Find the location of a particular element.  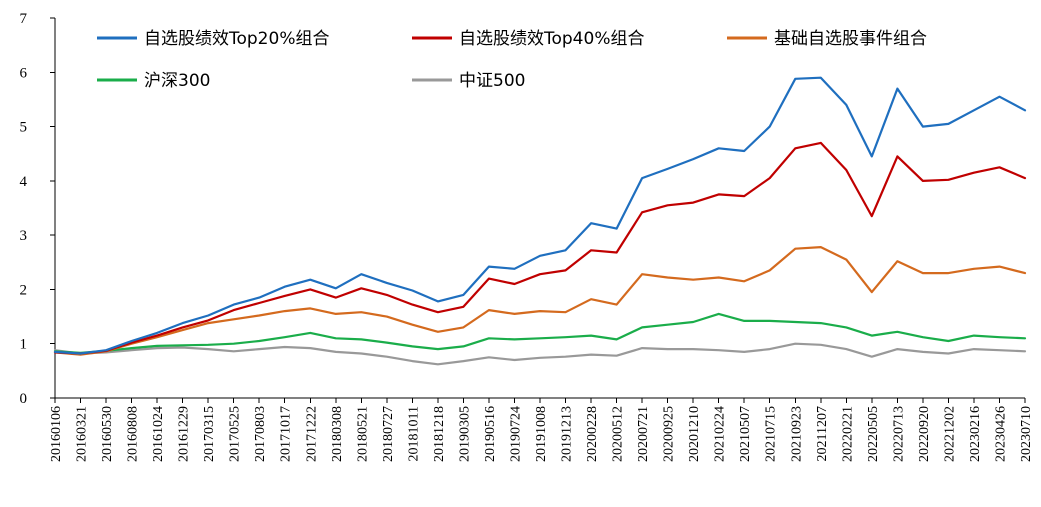

x-tick-label: 20181218 is located at coordinates (439, 434).